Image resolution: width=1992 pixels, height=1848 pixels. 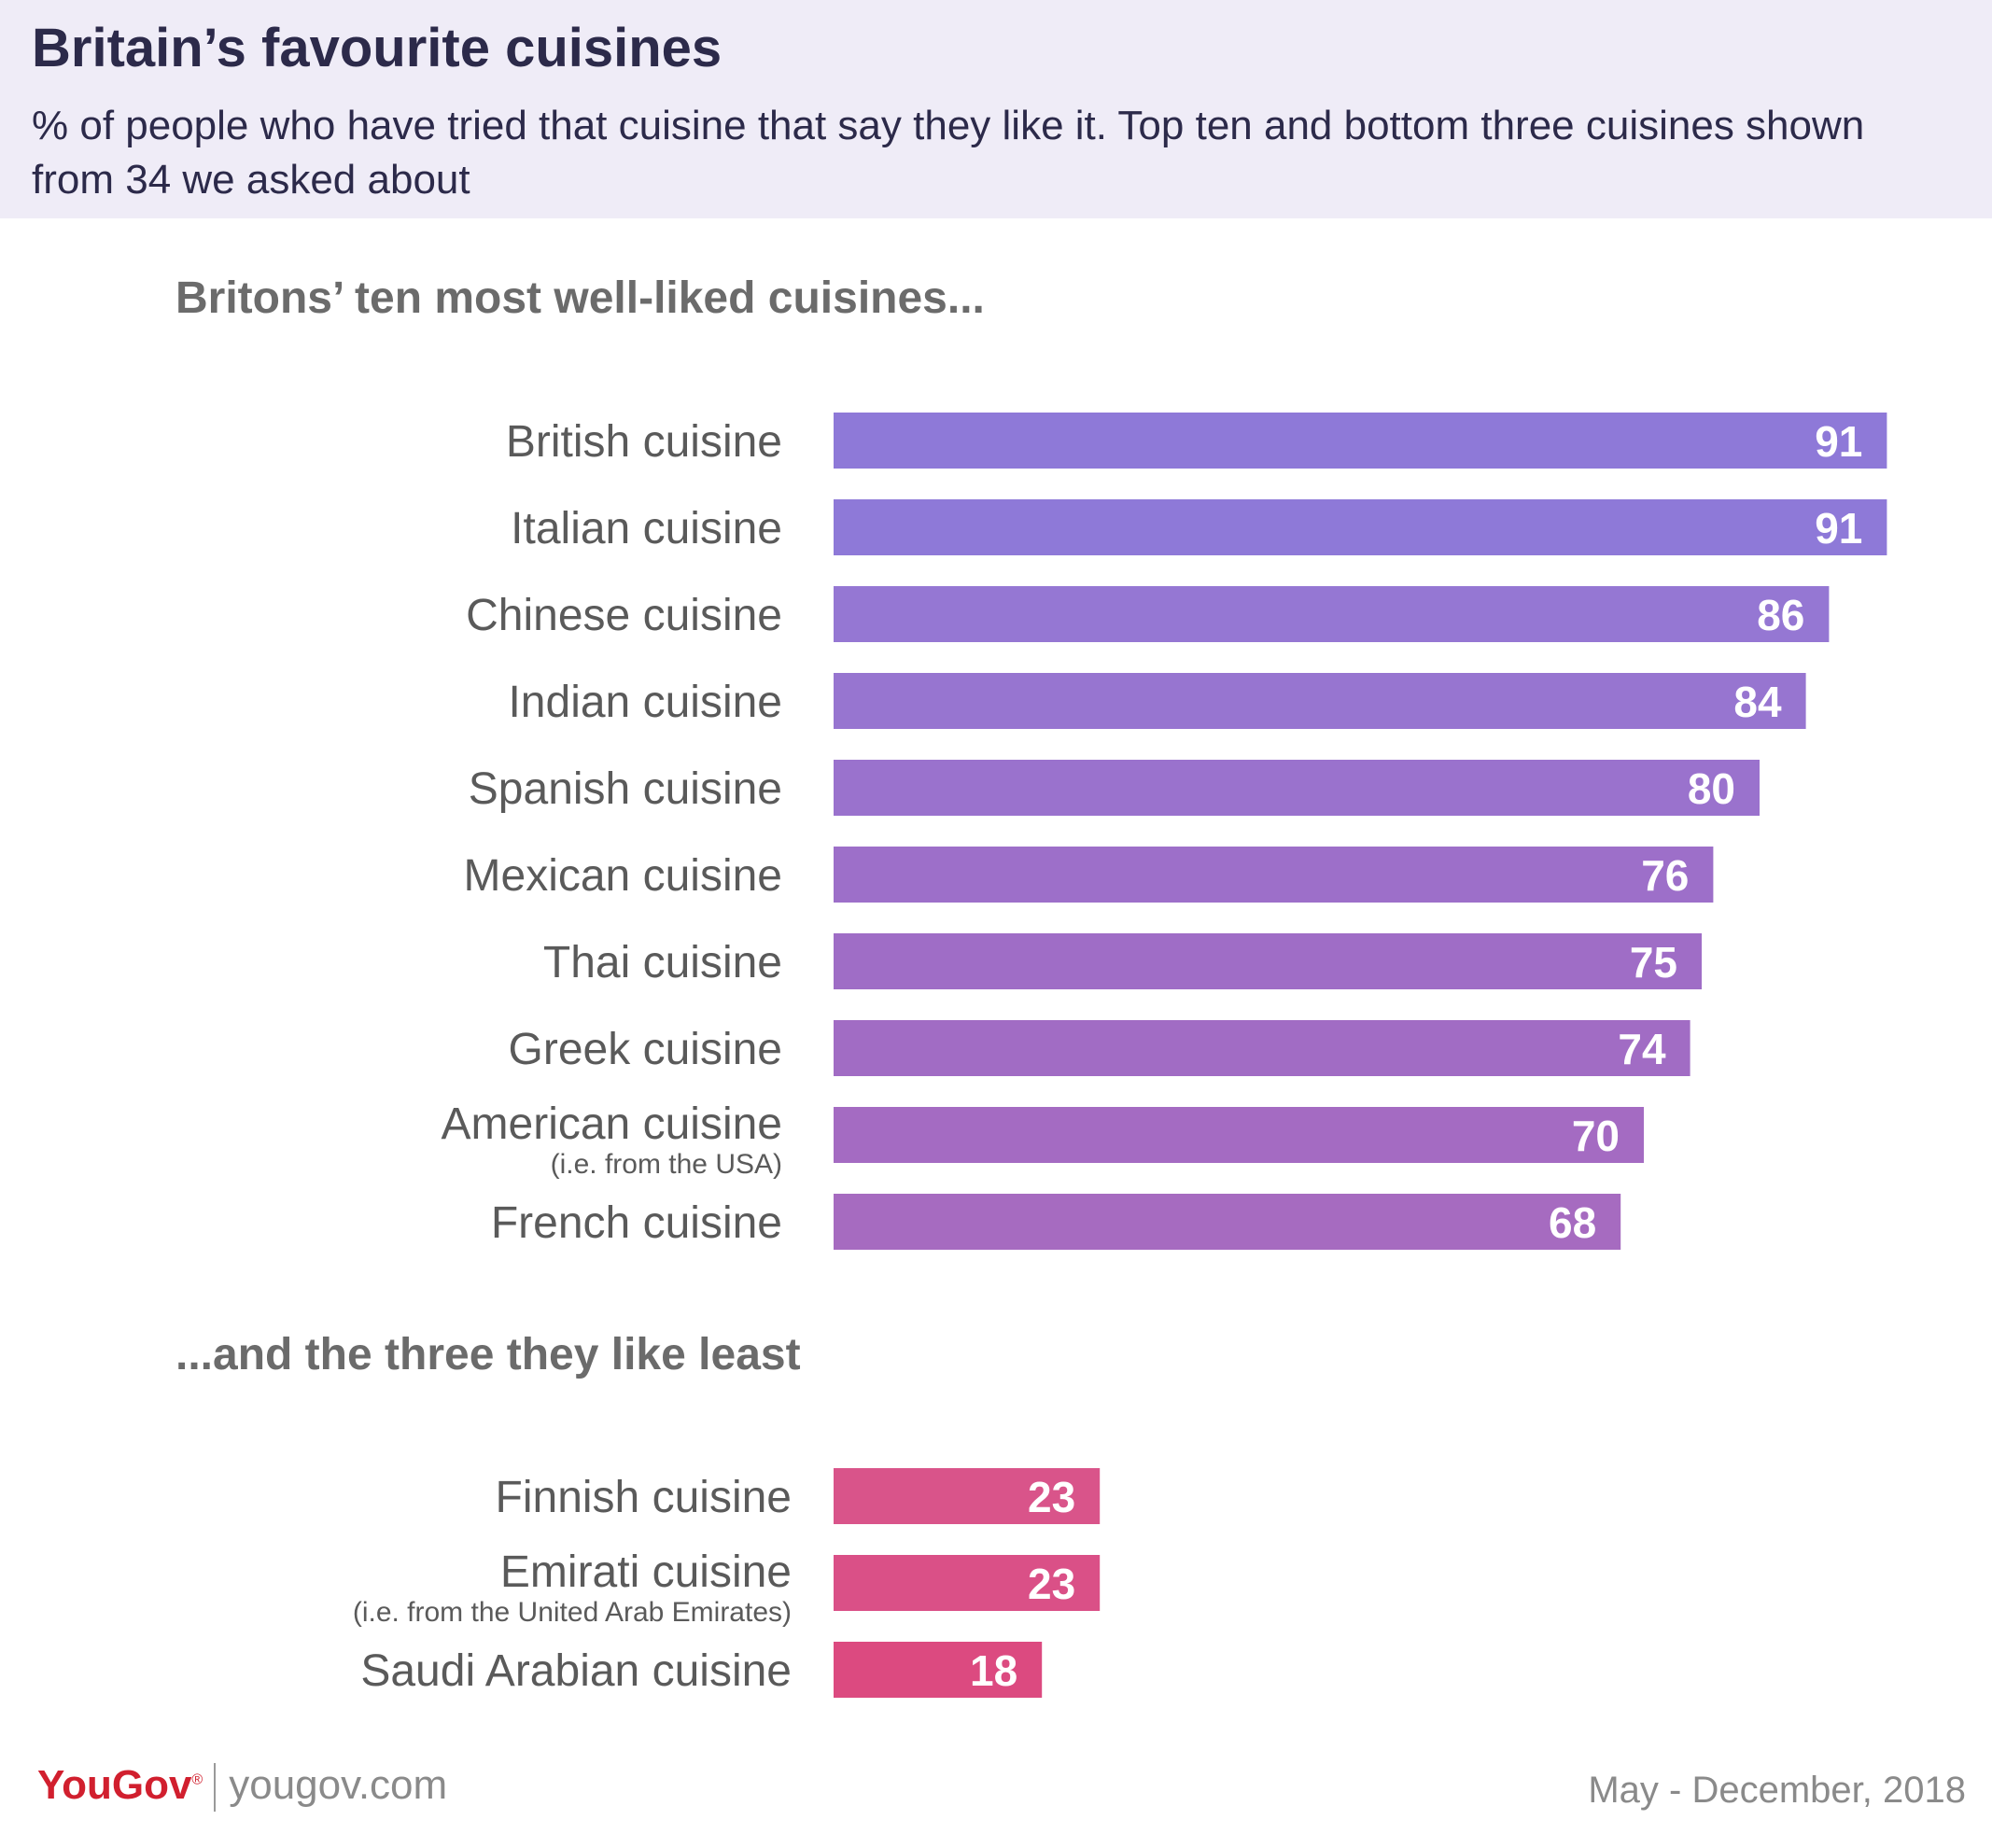 What do you see at coordinates (338, 1785) in the screenshot?
I see `website-url: yougov.com` at bounding box center [338, 1785].